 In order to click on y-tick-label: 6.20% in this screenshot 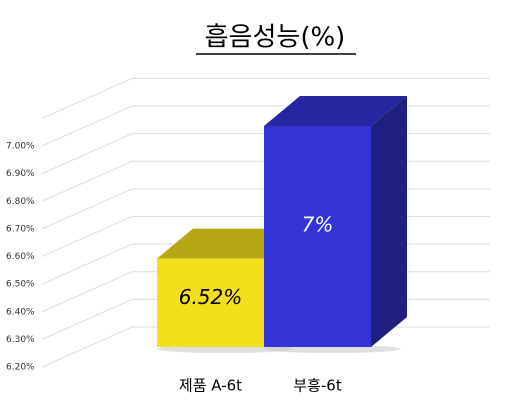, I will do `click(20, 368)`.